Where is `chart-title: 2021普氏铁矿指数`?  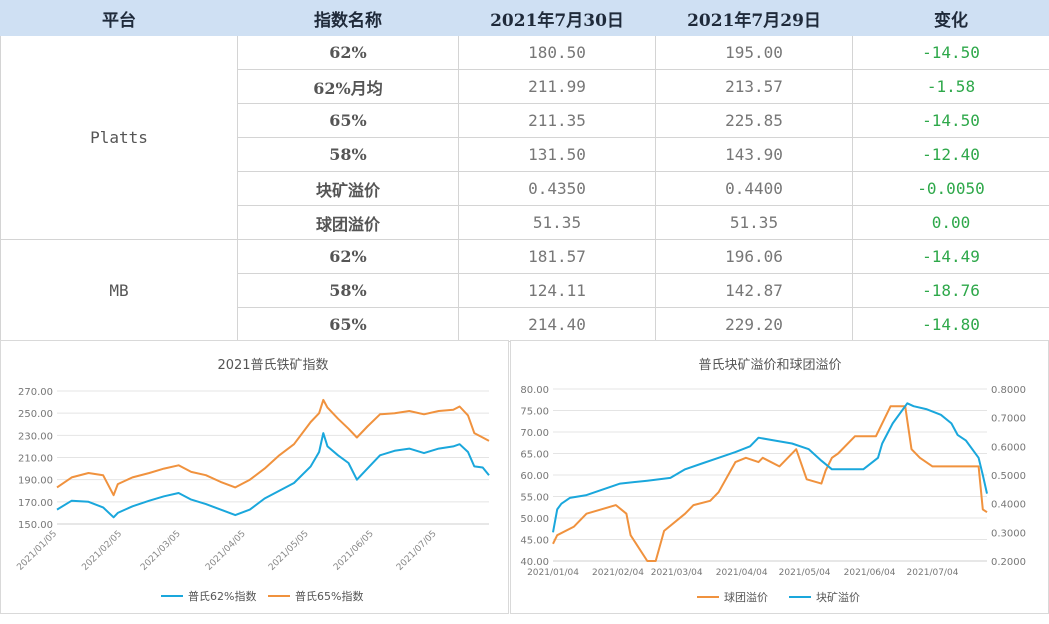
chart-title: 2021普氏铁矿指数 is located at coordinates (272, 365).